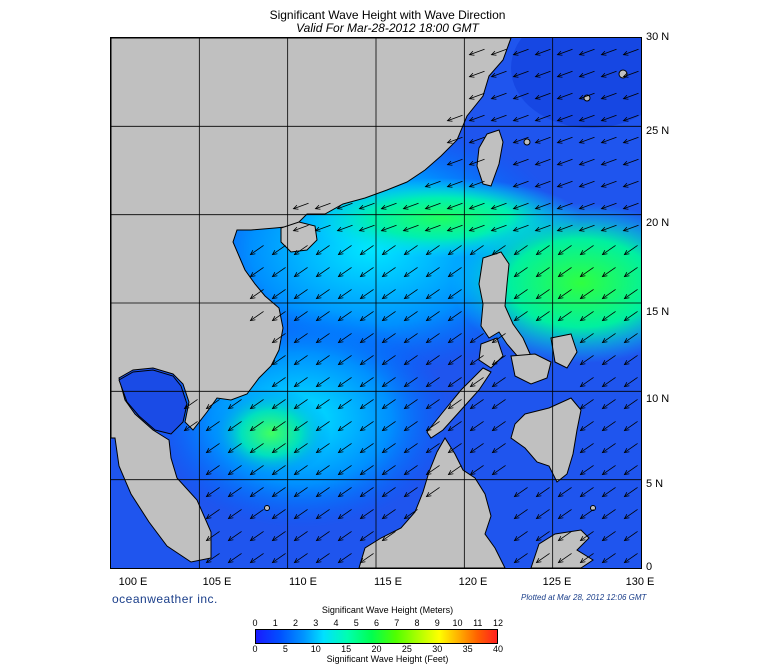  What do you see at coordinates (498, 623) in the screenshot?
I see `colorbar-tick-meters: 12` at bounding box center [498, 623].